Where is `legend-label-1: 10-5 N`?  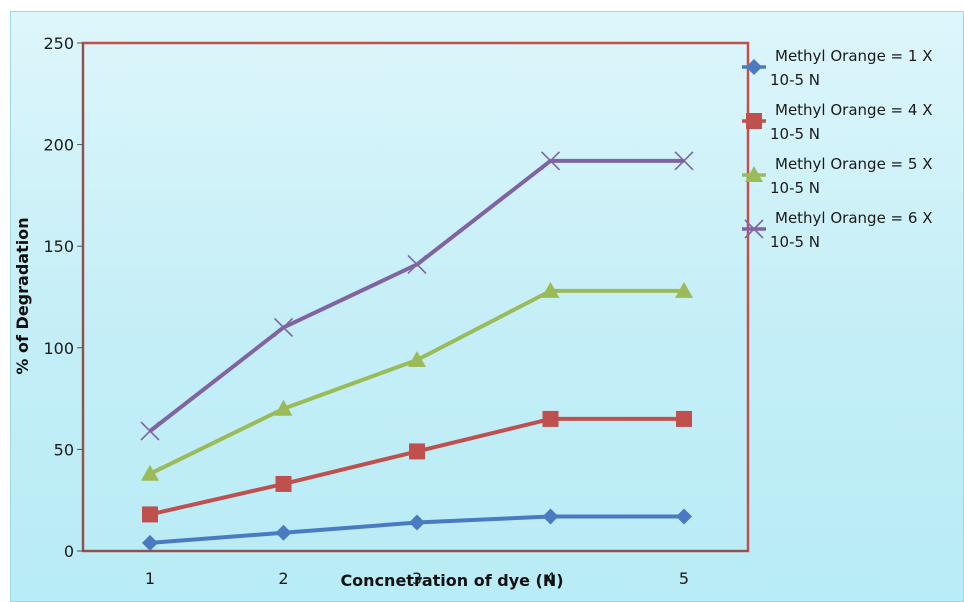 legend-label-1: 10-5 N is located at coordinates (795, 80).